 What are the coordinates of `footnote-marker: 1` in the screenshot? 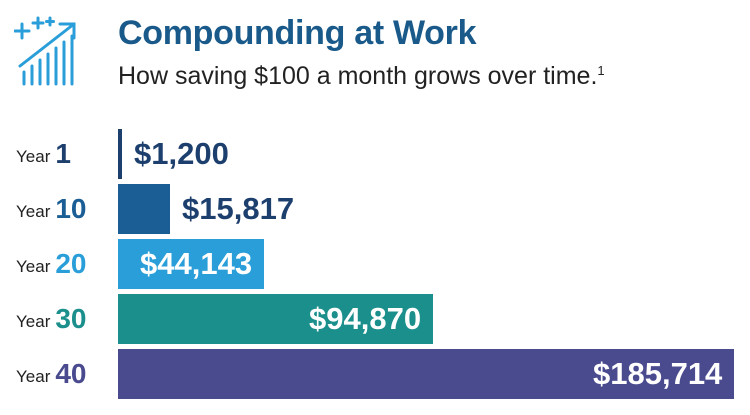 It's located at (601, 70).